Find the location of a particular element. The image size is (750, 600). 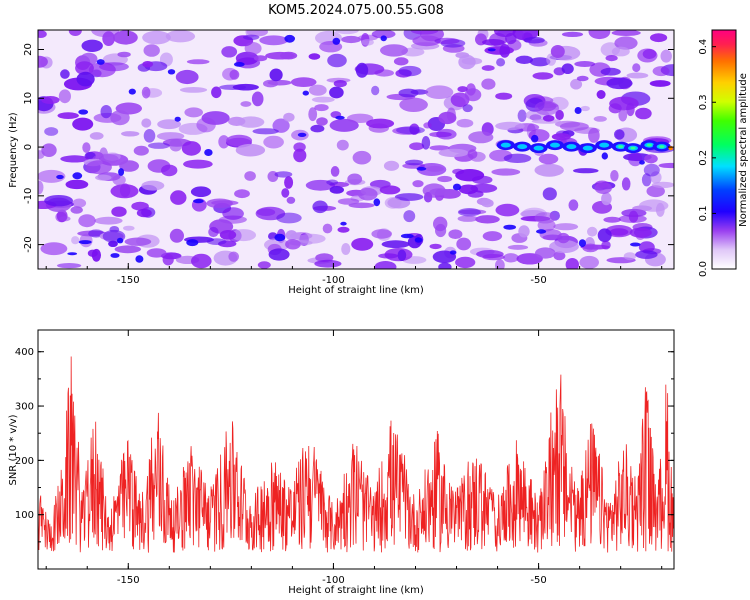

colorbar-tick-label: 0.0 is located at coordinates (703, 269).